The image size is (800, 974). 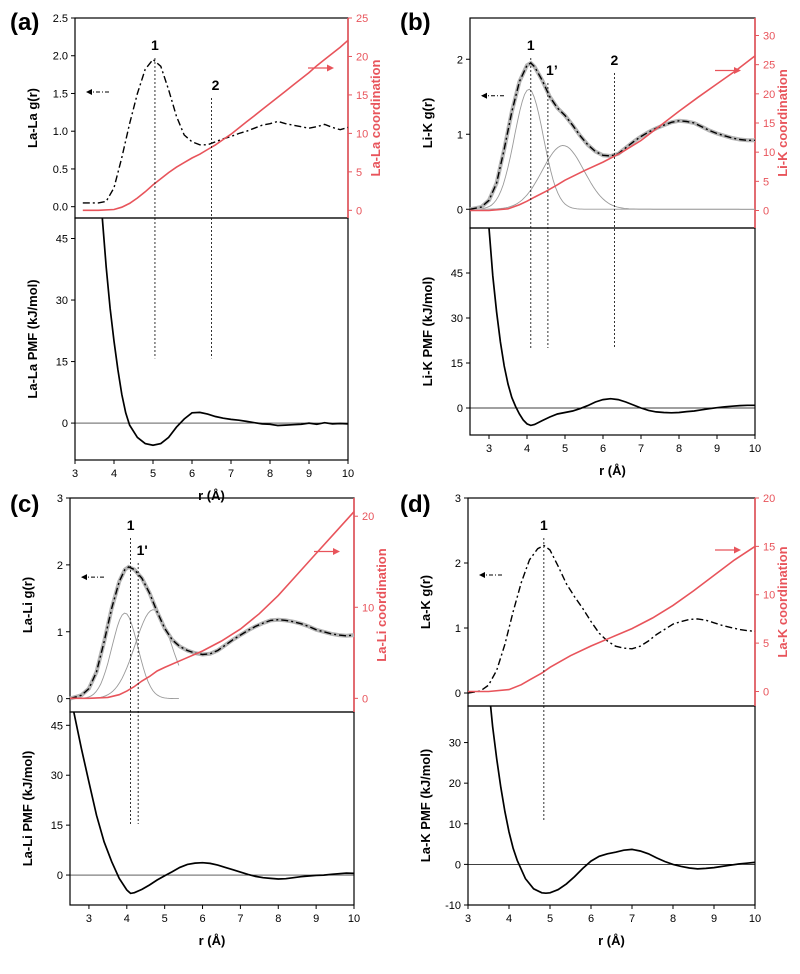 What do you see at coordinates (381, 604) in the screenshot?
I see `coordination-y-axis-label: La-Li coordination` at bounding box center [381, 604].